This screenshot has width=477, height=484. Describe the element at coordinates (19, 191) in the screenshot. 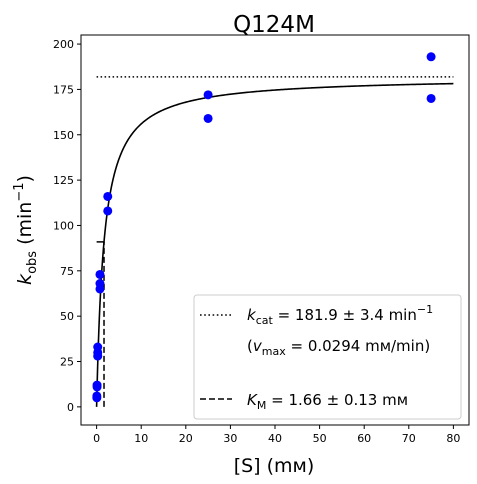

I see `y-label-sup: −1` at that location.